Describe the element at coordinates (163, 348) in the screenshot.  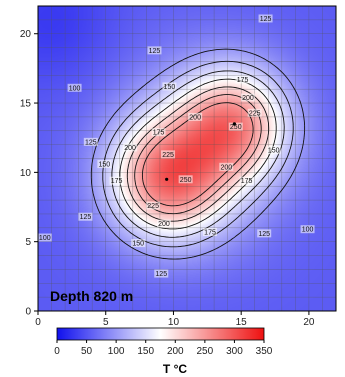
I see `colorbar-ticks: 0 50 100 150 200 250 300 350` at that location.